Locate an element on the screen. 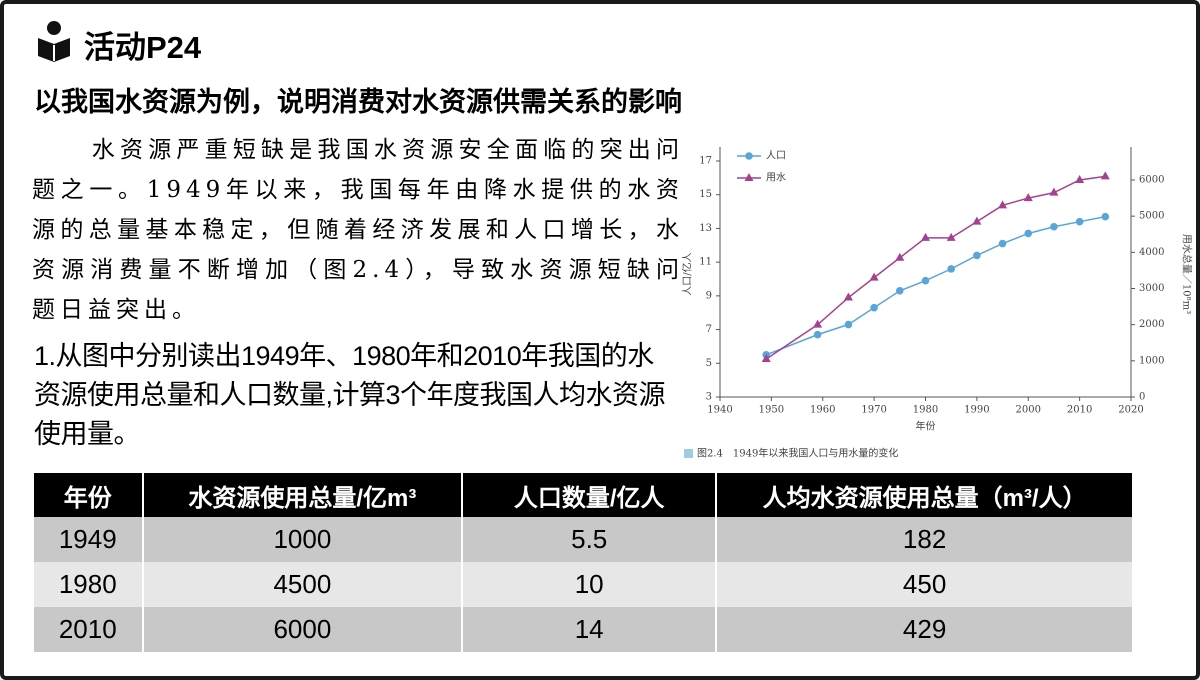 This screenshot has height=680, width=1200. x-tick-label: 1940 is located at coordinates (719, 410).